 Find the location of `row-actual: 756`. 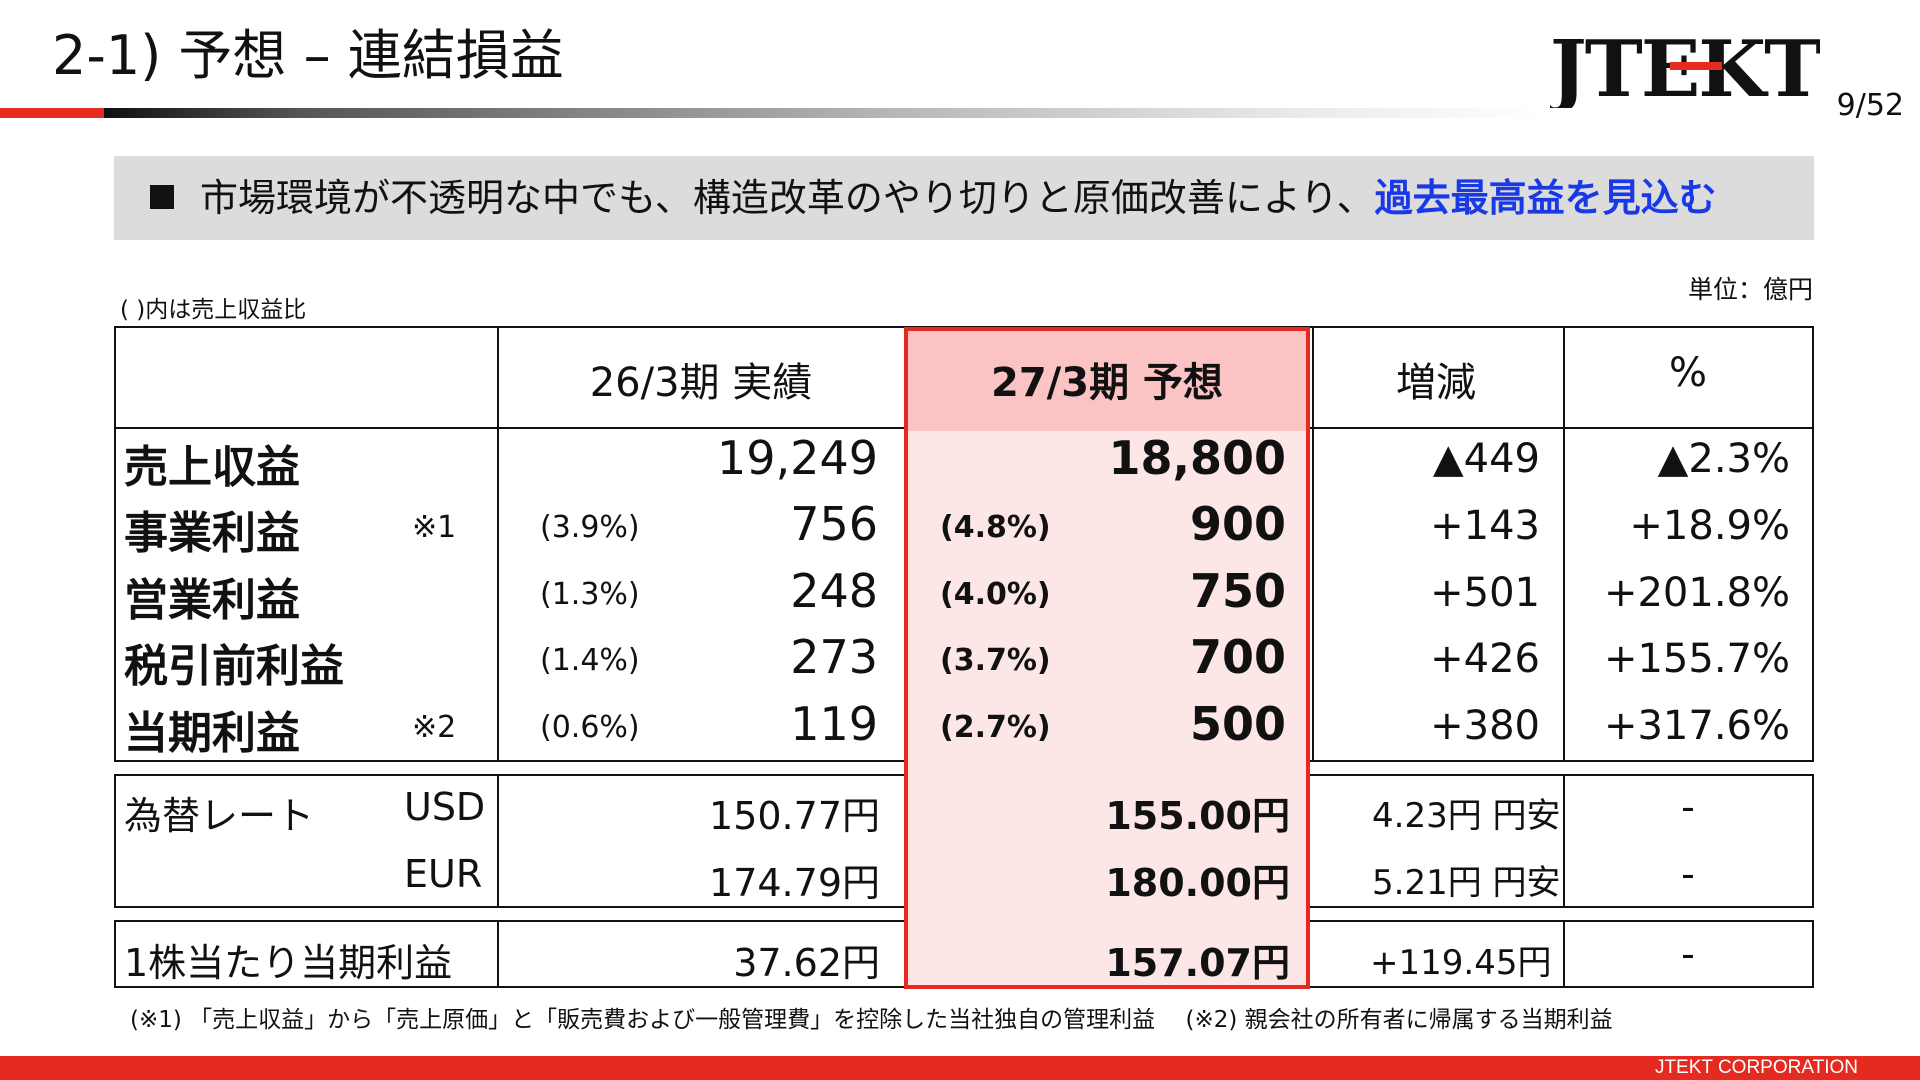

row-actual: 756 is located at coordinates (834, 524).